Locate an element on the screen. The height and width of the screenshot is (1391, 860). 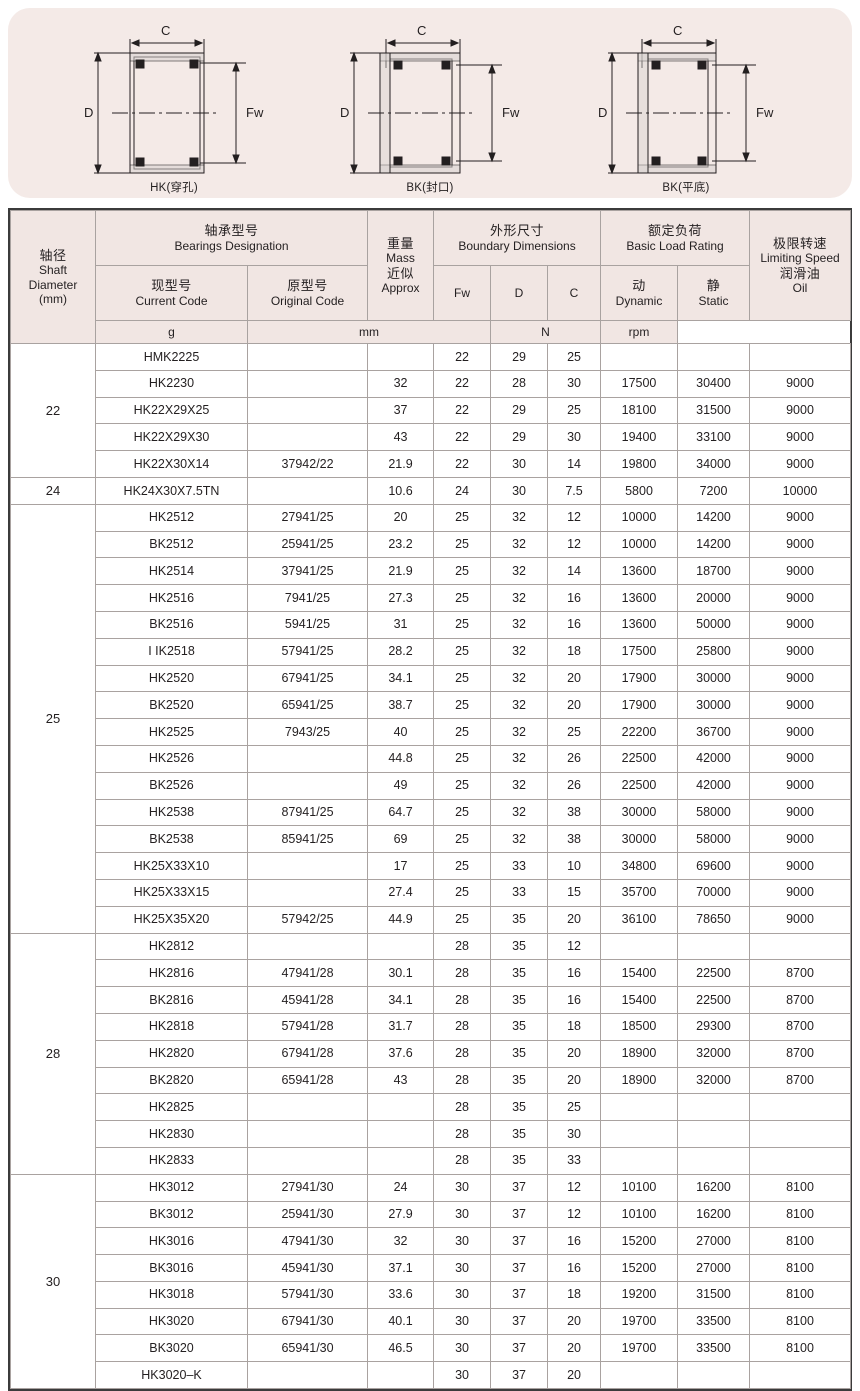
table-row: HK3018 57941/30 33.6 30 37 18 19200 31500 8100 is located at coordinates (431, 1294).